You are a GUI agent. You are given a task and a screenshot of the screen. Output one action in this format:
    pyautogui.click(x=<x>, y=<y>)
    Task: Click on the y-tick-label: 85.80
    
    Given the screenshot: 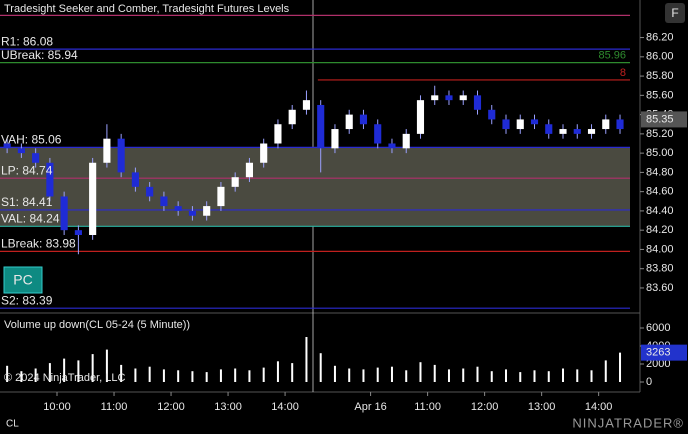 What is the action you would take?
    pyautogui.click(x=660, y=76)
    